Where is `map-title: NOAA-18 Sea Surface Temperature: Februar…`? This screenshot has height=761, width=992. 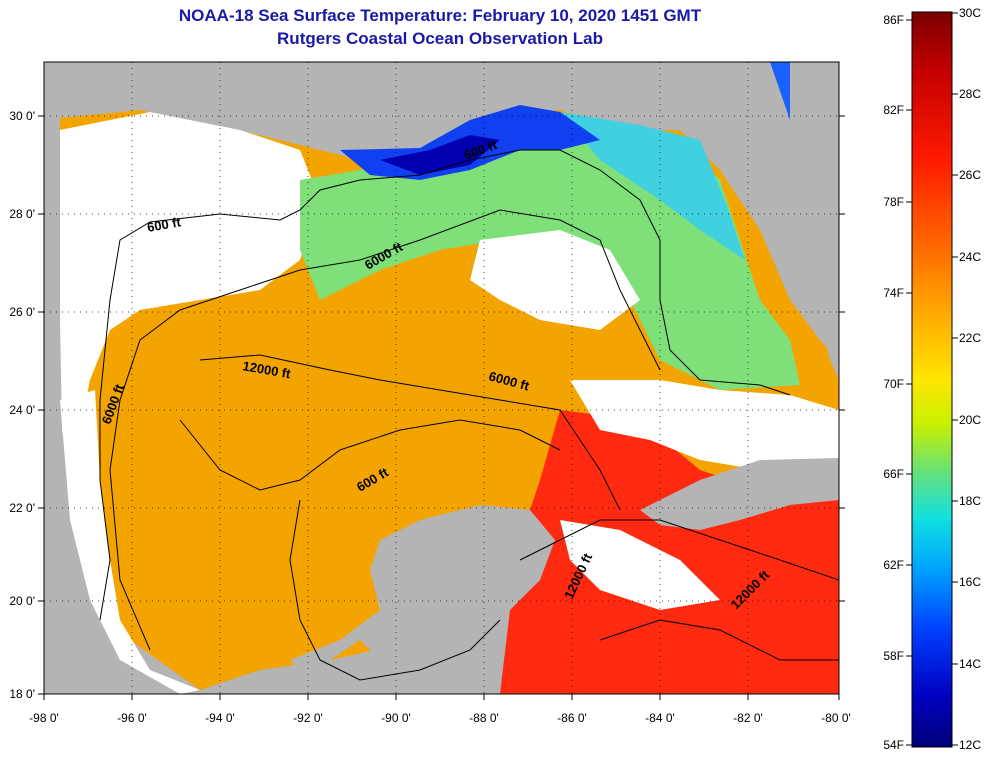
map-title: NOAA-18 Sea Surface Temperature: Februar… is located at coordinates (440, 15).